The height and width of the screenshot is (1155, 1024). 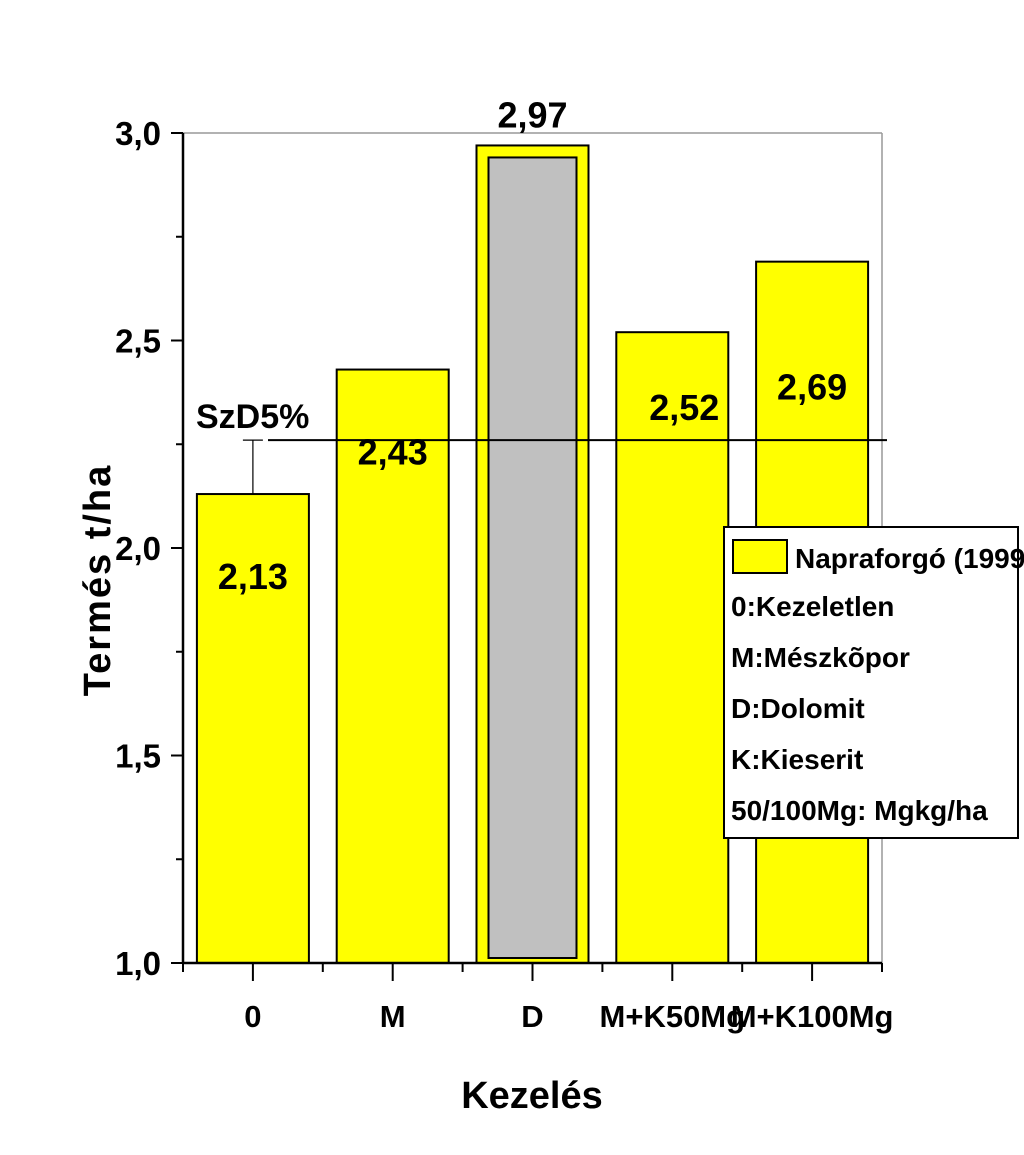 I want to click on legend-series-name: Napraforgó (1999), so click(x=909, y=558).